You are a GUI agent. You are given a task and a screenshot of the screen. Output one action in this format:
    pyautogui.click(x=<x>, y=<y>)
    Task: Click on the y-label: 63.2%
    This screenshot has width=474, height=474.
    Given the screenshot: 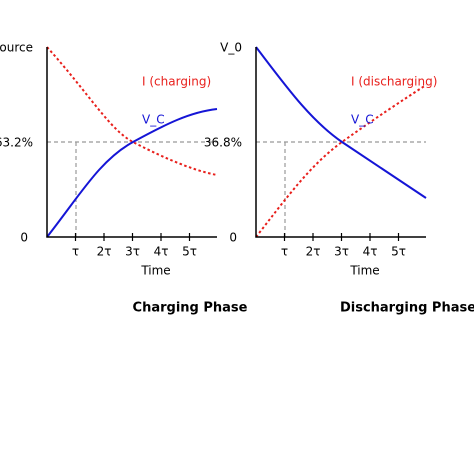 What is the action you would take?
    pyautogui.click(x=16, y=143)
    